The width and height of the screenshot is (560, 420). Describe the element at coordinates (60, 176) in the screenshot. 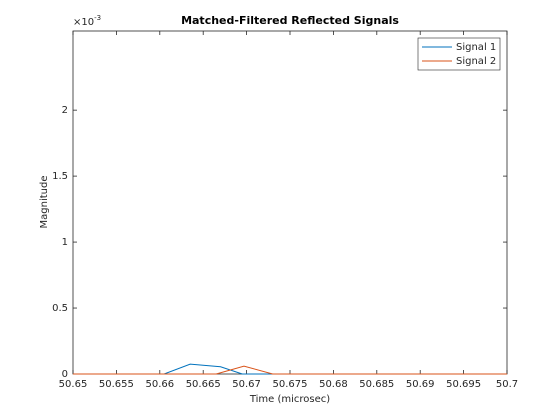

I see `y-tick-label: 1.5` at that location.